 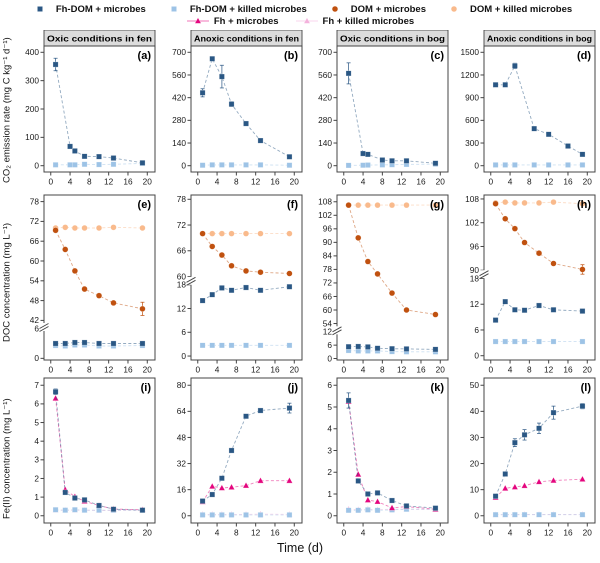 I want to click on svg-text: 42, so click(x=35, y=320).